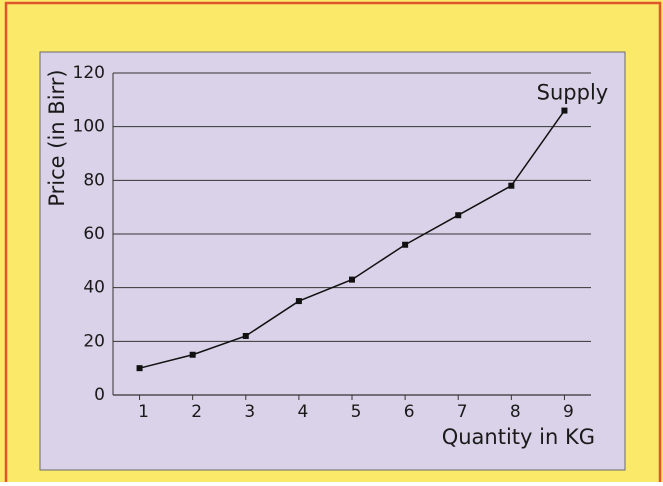  I want to click on y-tick-label: 100, so click(89, 127).